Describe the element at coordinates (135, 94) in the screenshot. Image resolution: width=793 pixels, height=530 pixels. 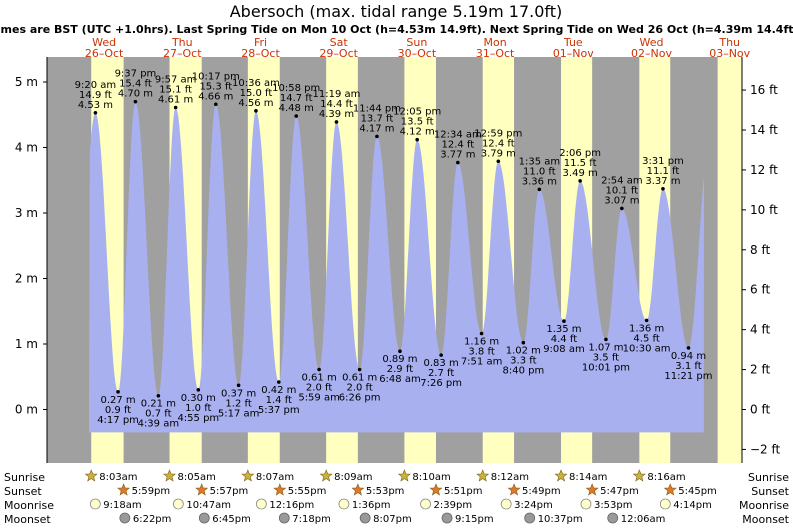
I see `high-tide-m: 4.70 m` at that location.